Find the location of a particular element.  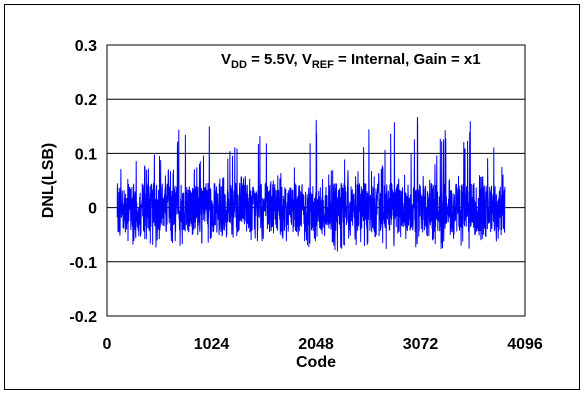

x-tick-label: 1024 is located at coordinates (212, 344).